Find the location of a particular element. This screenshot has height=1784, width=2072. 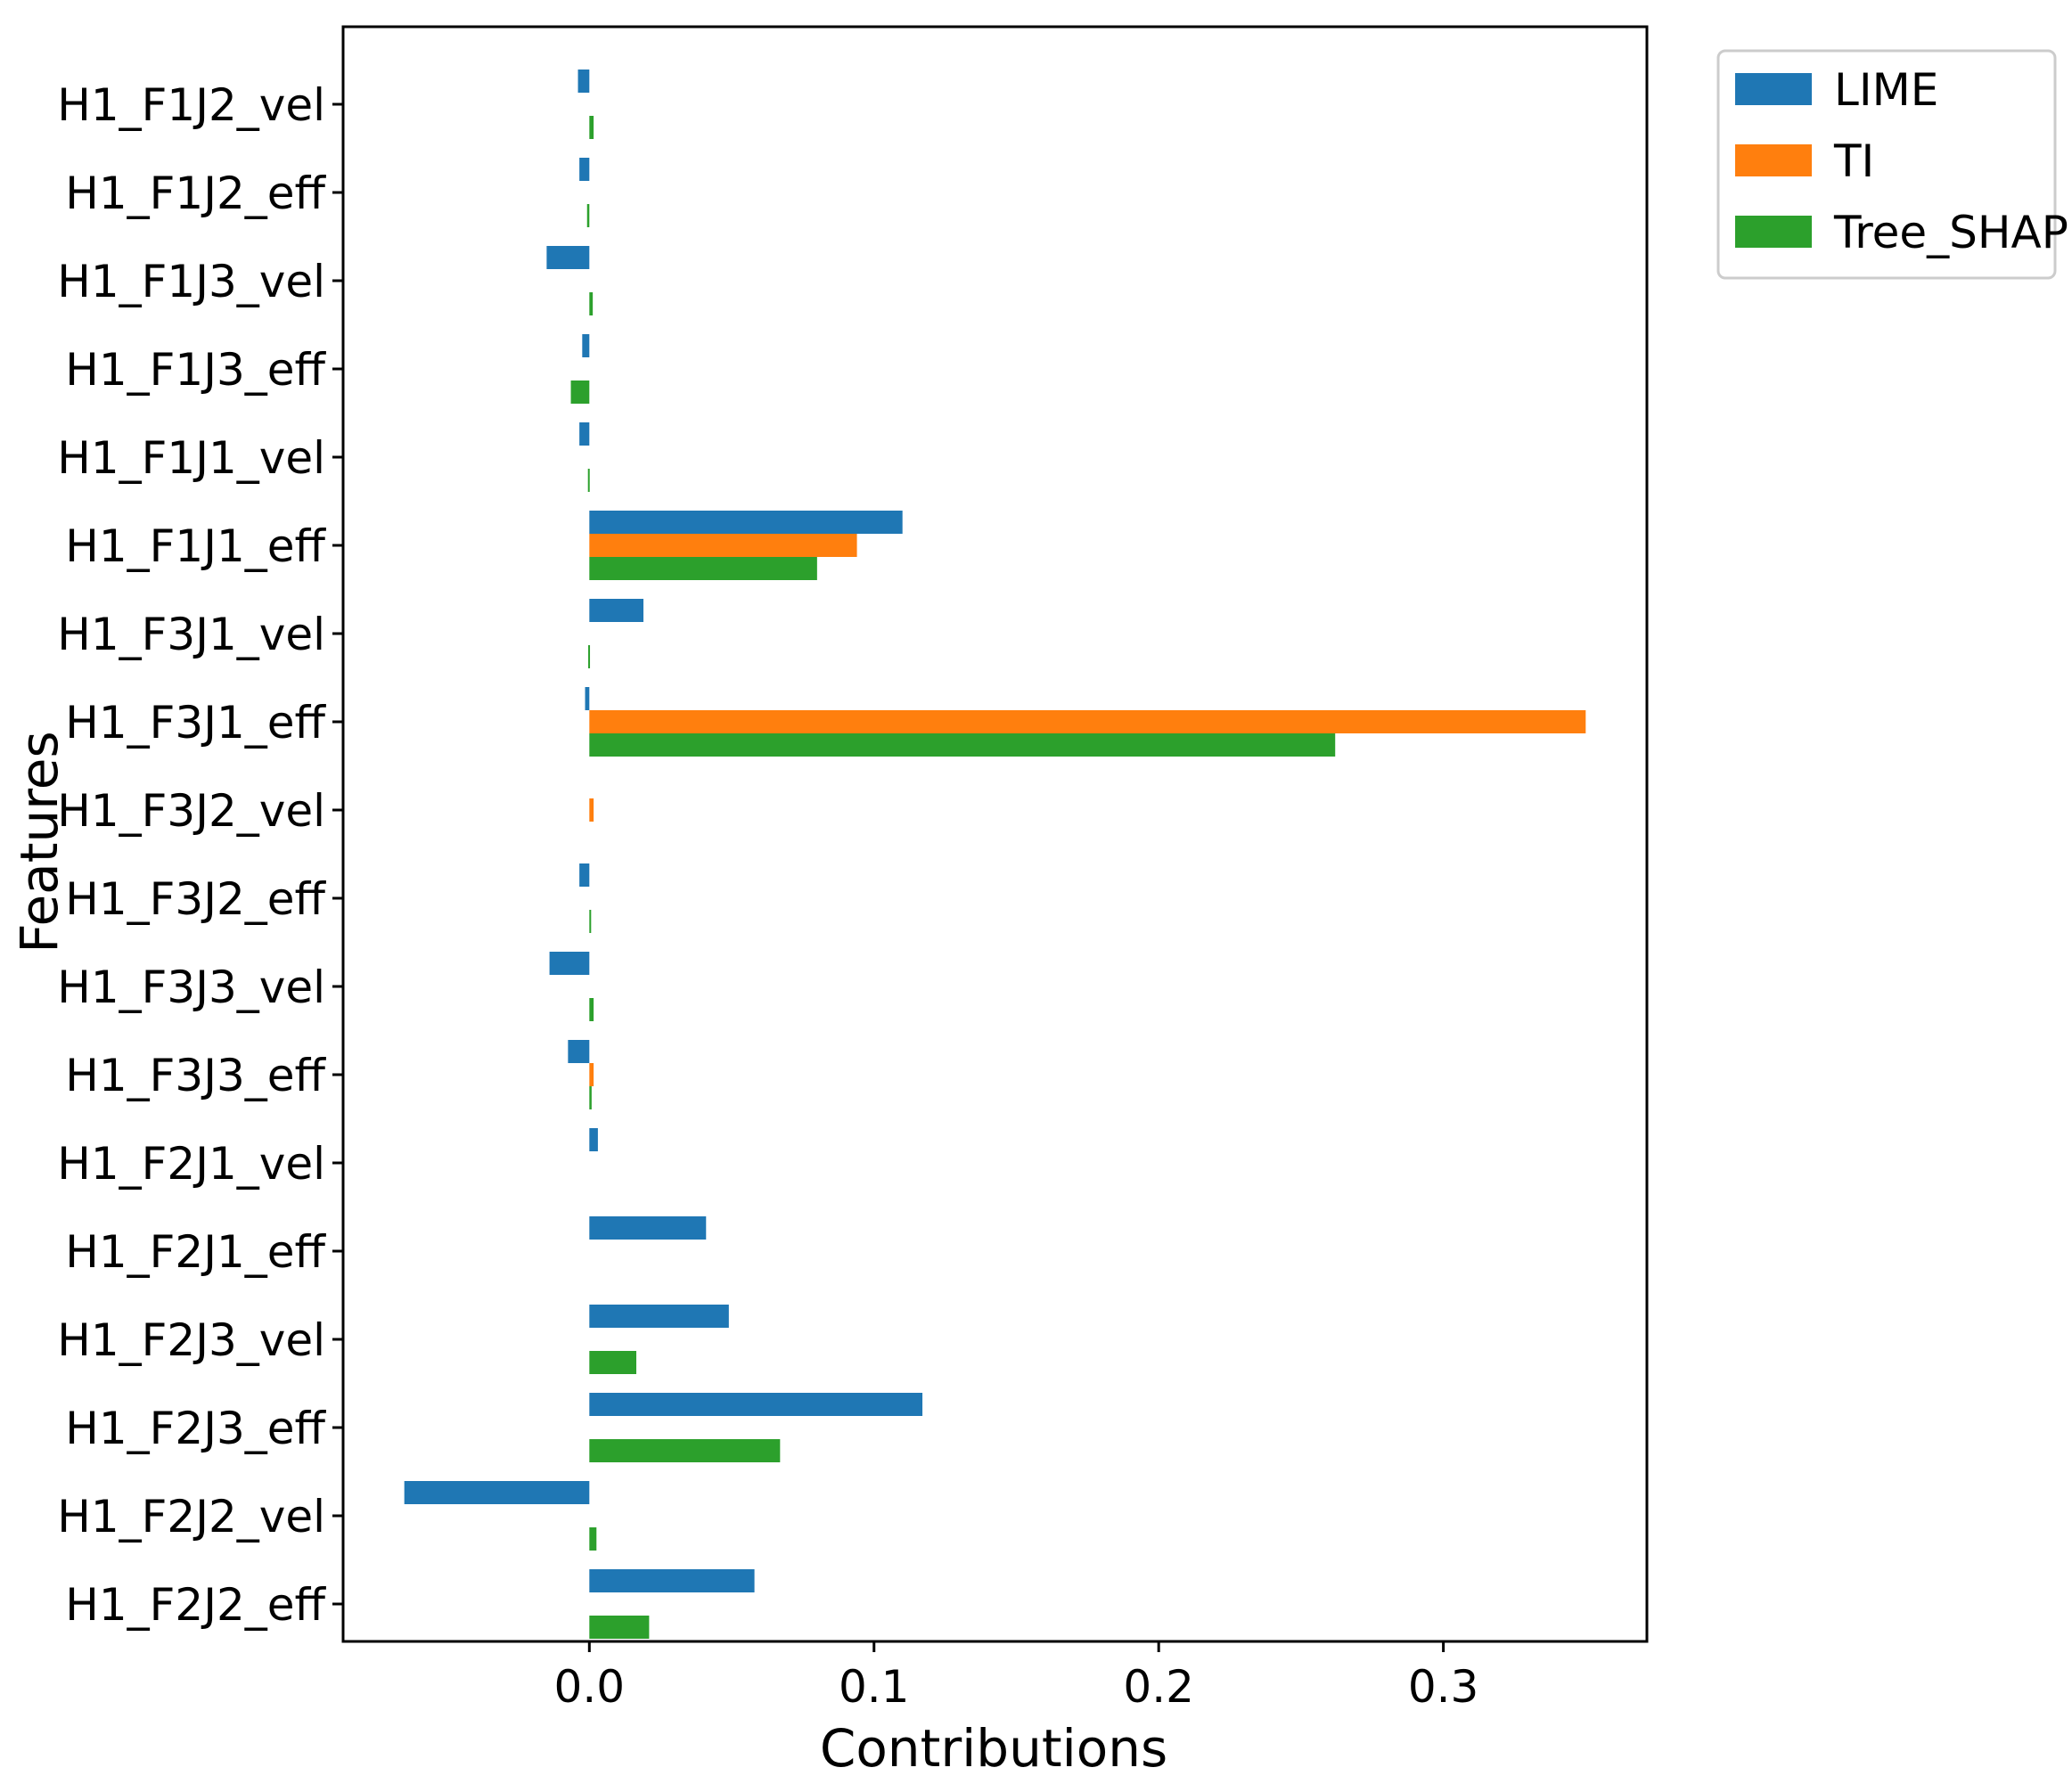

y-tick-label: H1_F2J3_eff is located at coordinates (195, 1428).